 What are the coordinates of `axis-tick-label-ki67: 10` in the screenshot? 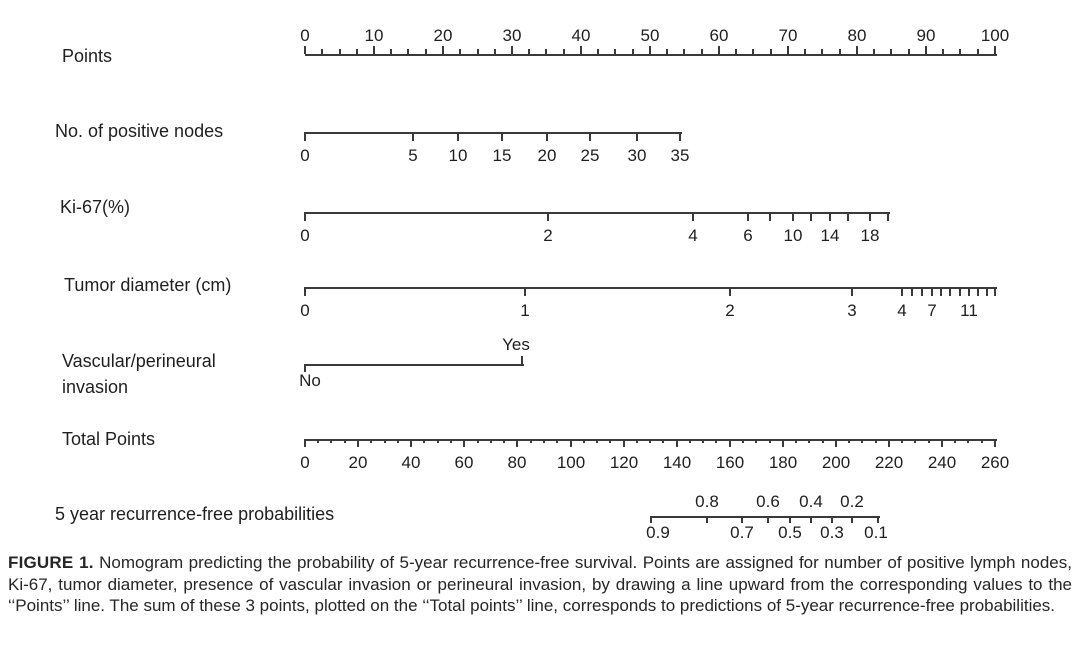 It's located at (793, 235).